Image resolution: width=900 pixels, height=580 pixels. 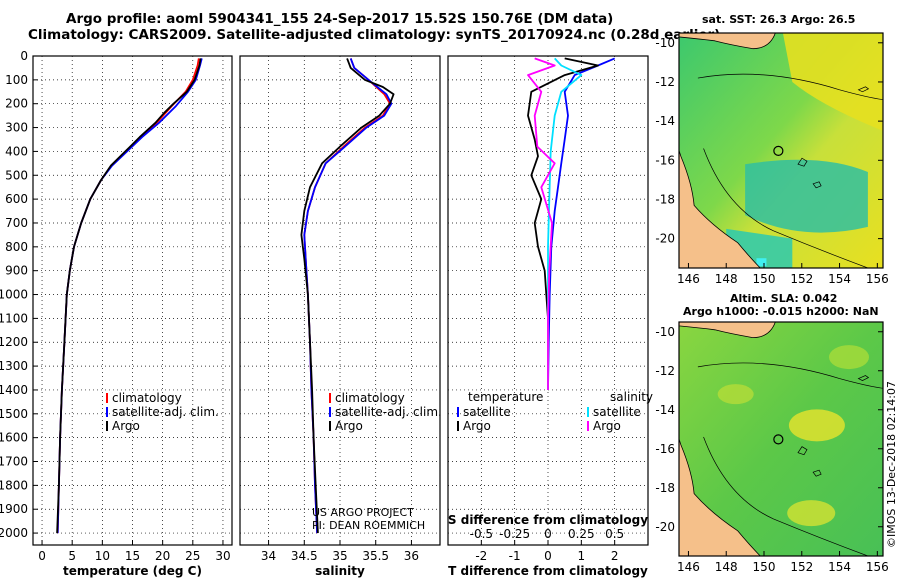 I want to click on depth-tick-label: 1600, so click(x=14, y=438).